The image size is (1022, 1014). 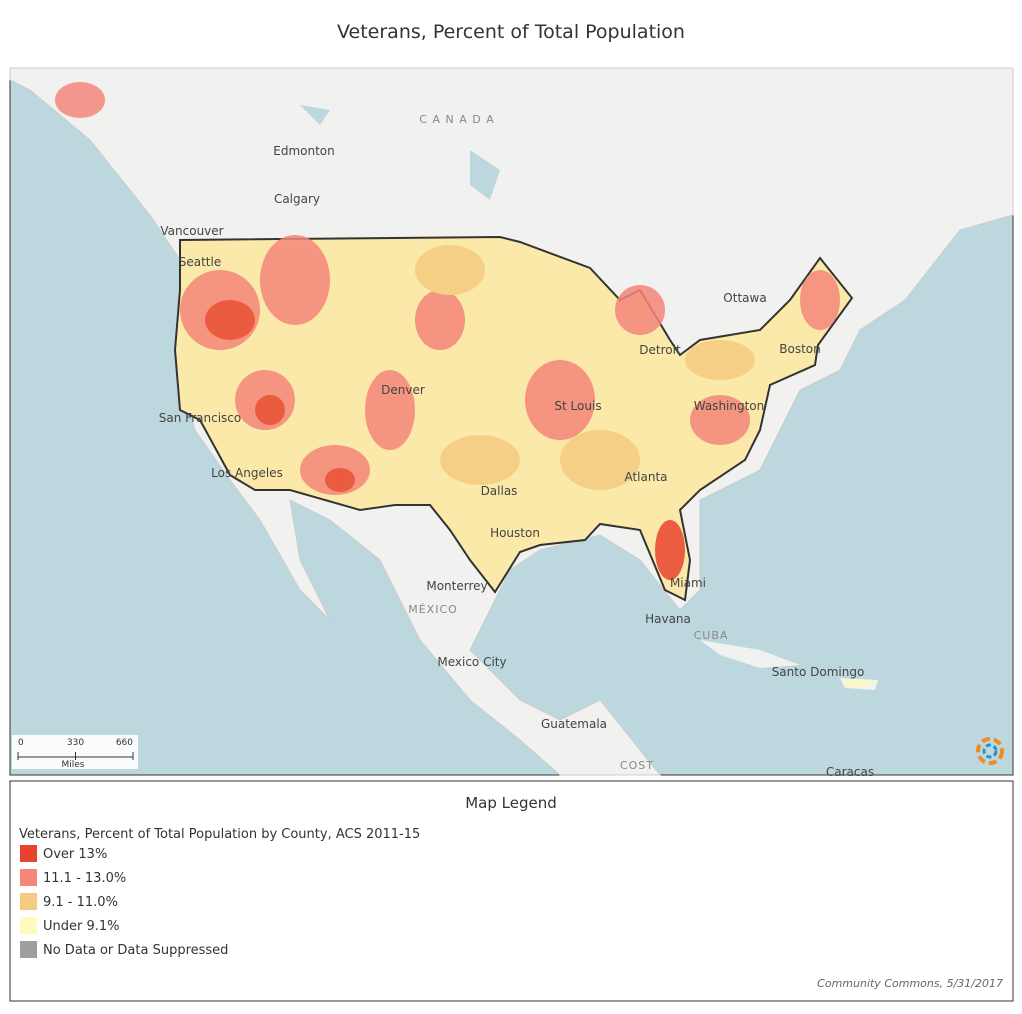 I want to click on city-label: Monterrey, so click(x=456, y=586).